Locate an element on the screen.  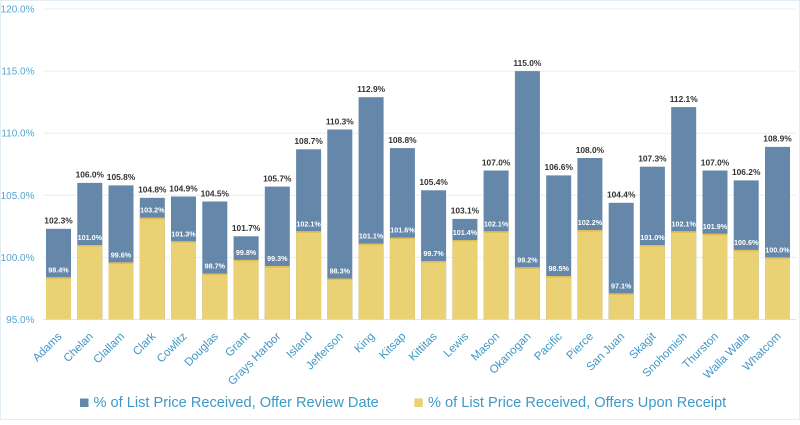
svg-text: 98.7% is located at coordinates (215, 266).